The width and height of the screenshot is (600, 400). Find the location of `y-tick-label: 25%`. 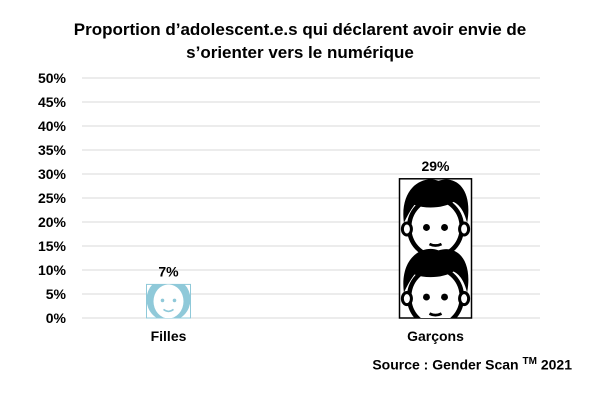

y-tick-label: 25% is located at coordinates (52, 198).